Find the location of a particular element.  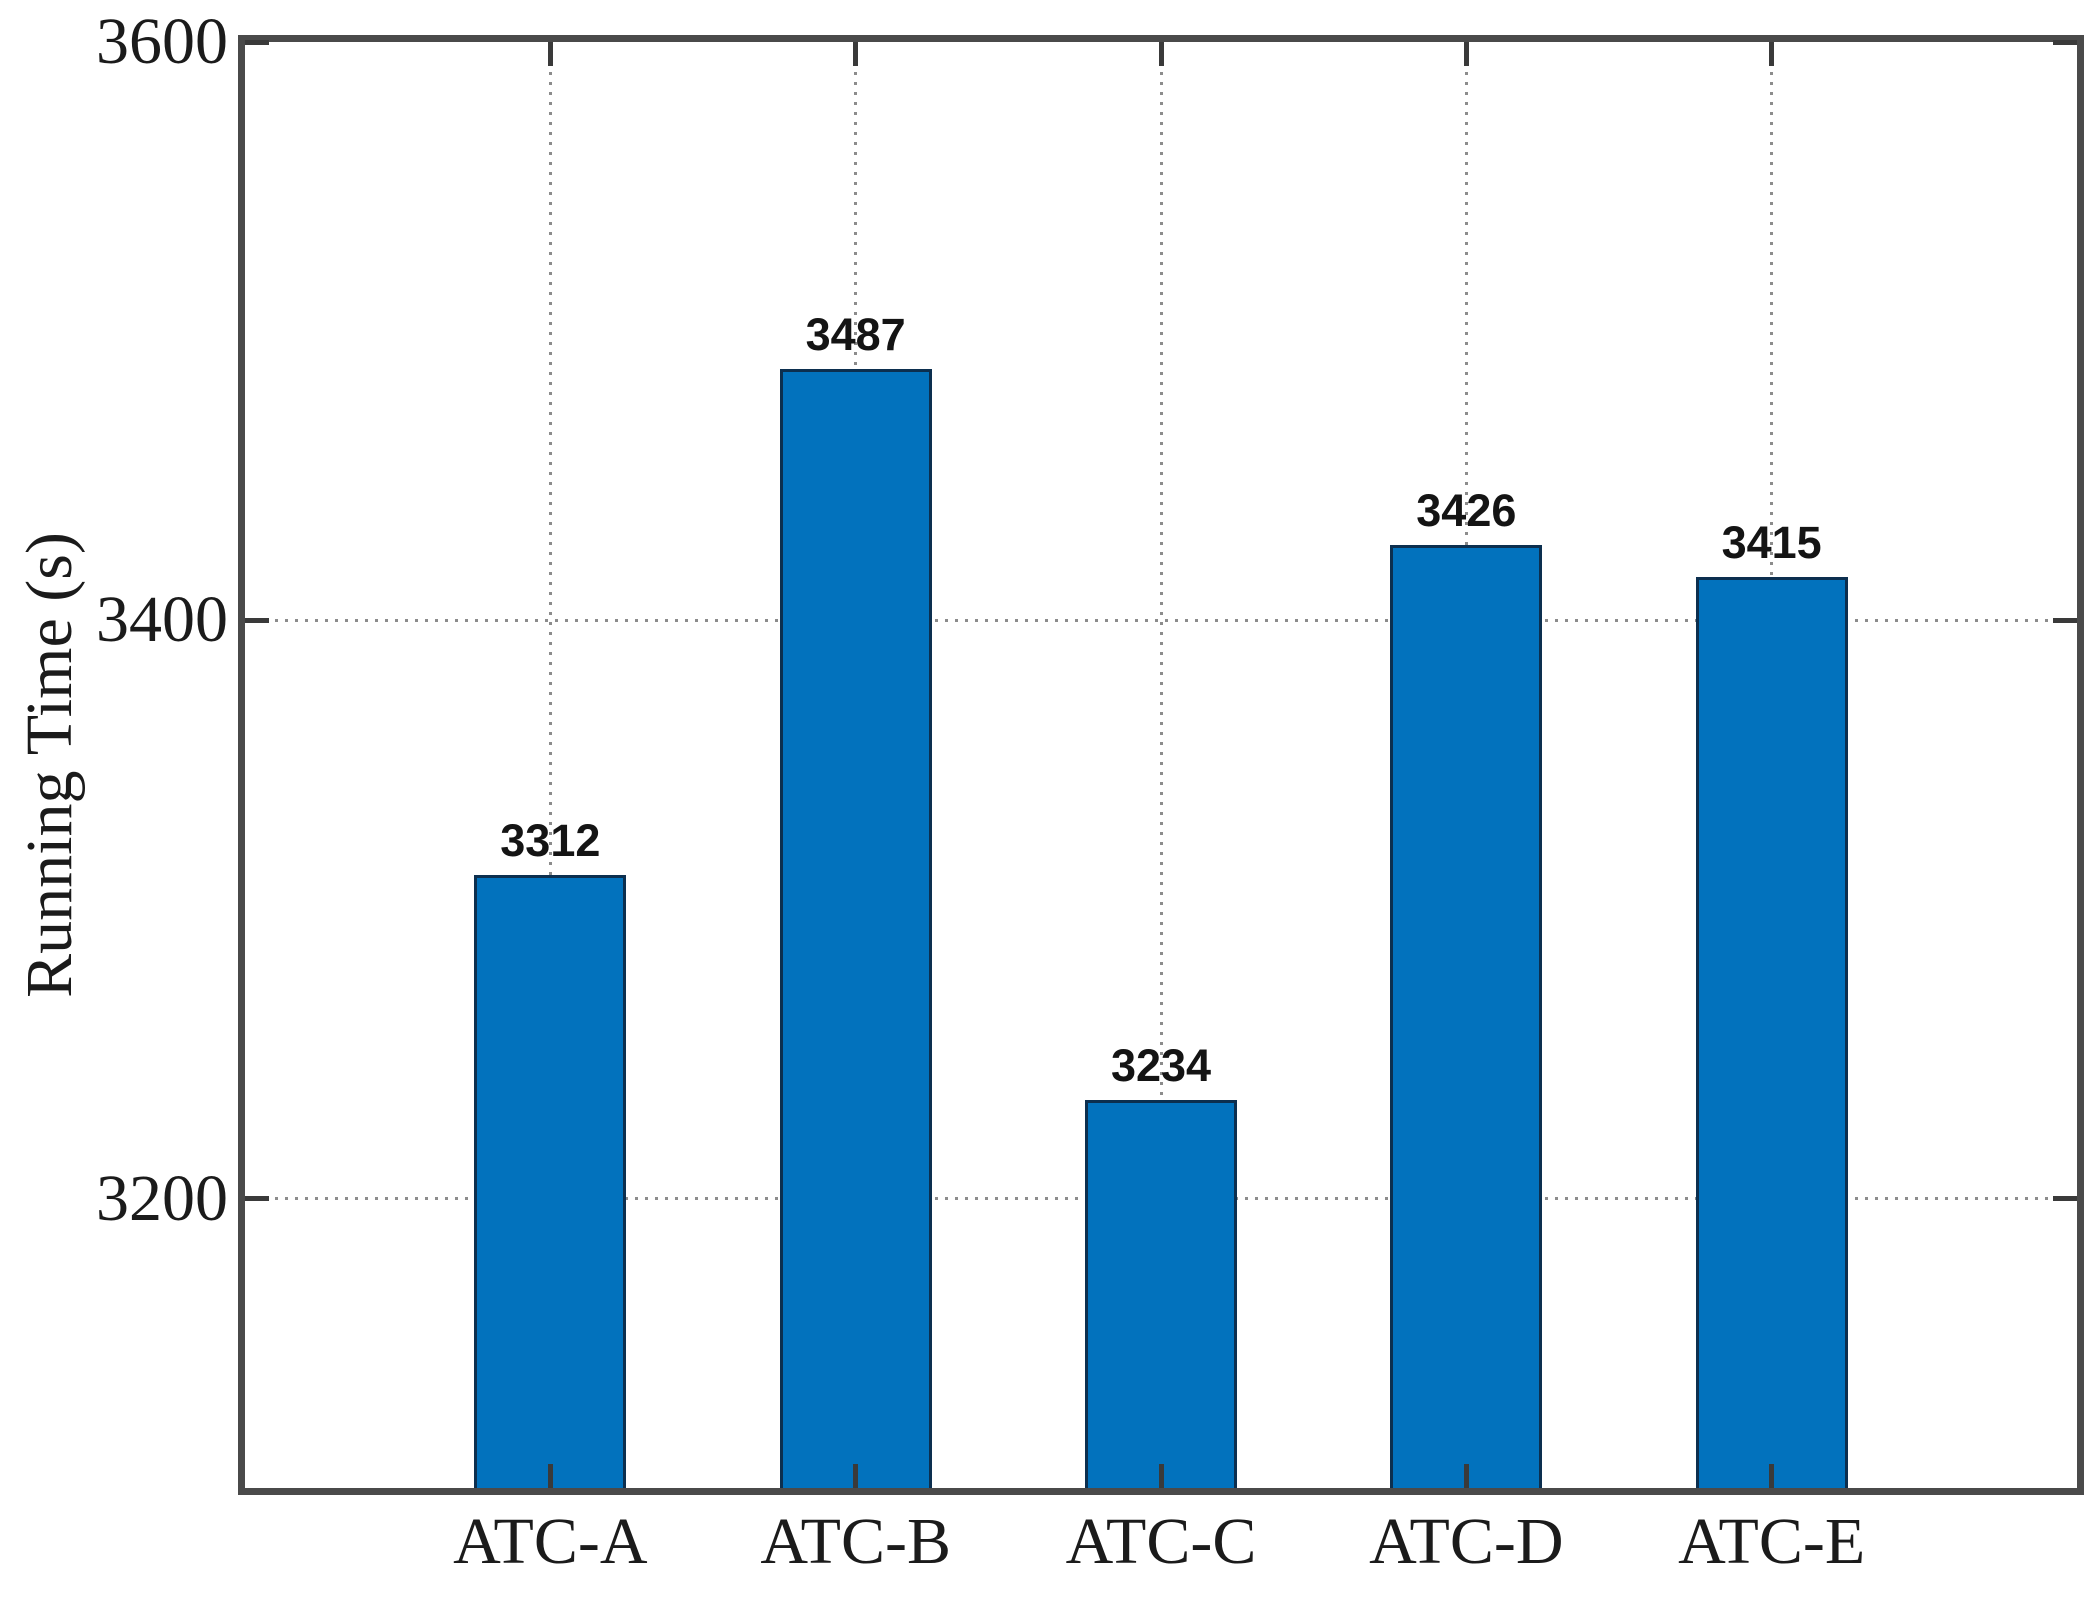

bar-atc-b is located at coordinates (855, 928).